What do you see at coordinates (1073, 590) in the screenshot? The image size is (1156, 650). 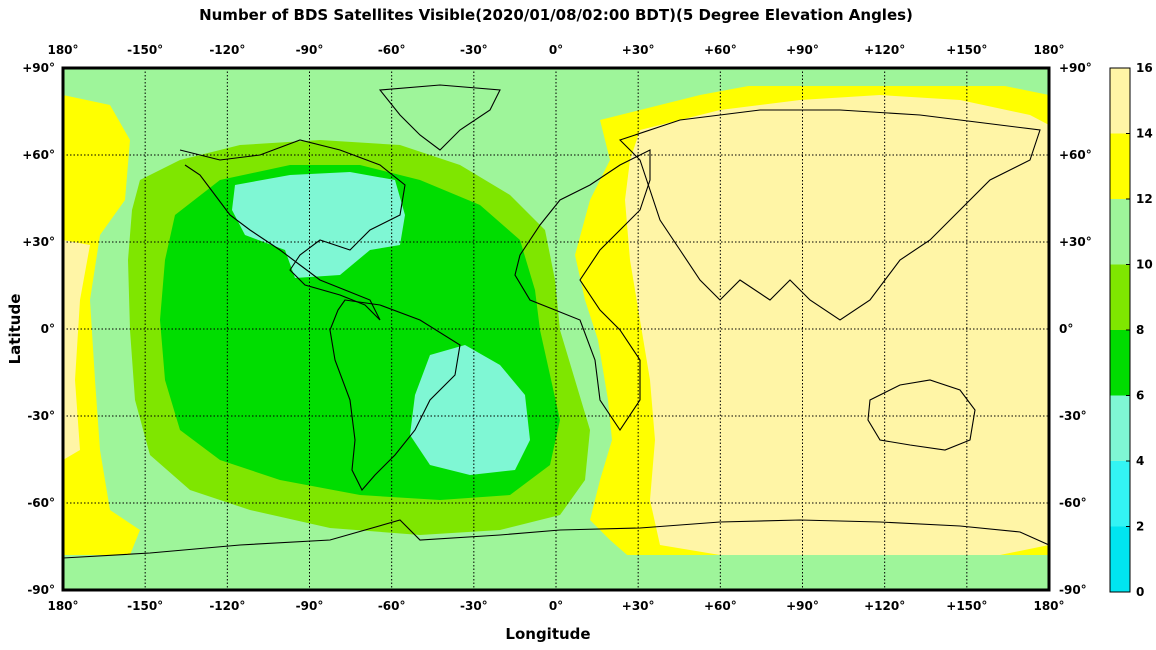 I see `lat-tick-right: -90°` at bounding box center [1073, 590].